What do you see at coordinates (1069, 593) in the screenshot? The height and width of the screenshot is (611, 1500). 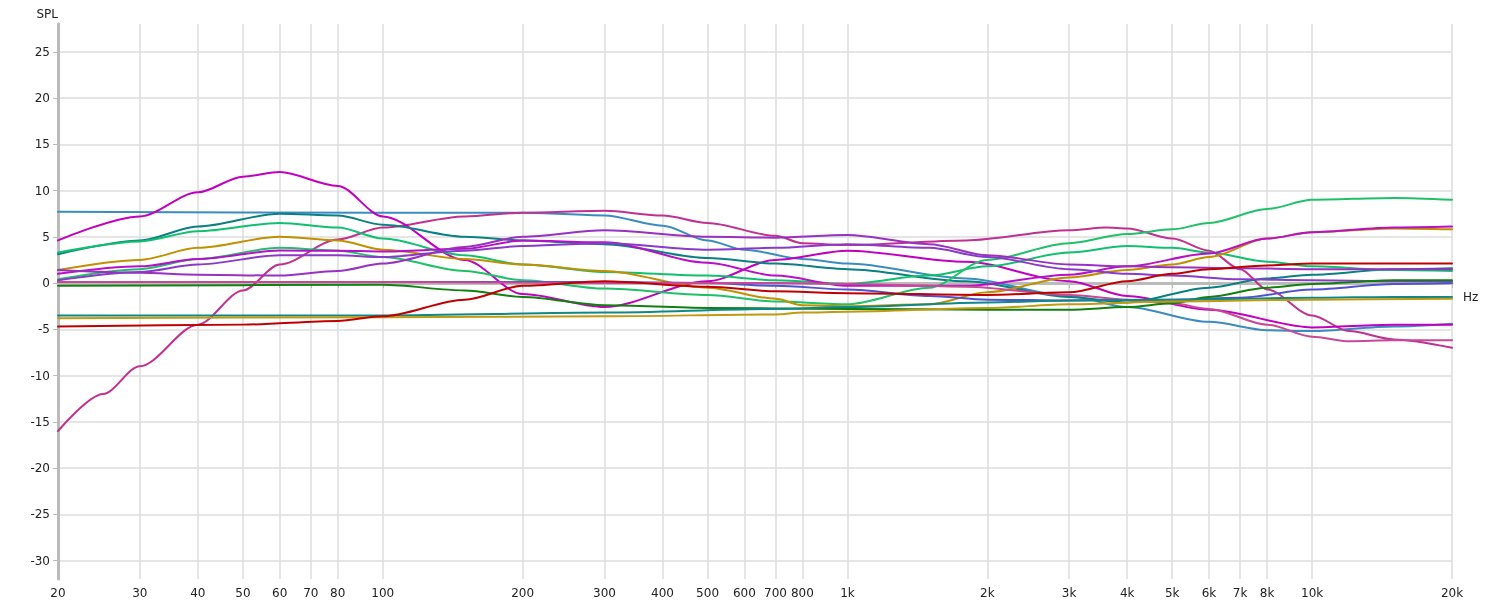 I see `x-tick-label: 3k` at bounding box center [1069, 593].